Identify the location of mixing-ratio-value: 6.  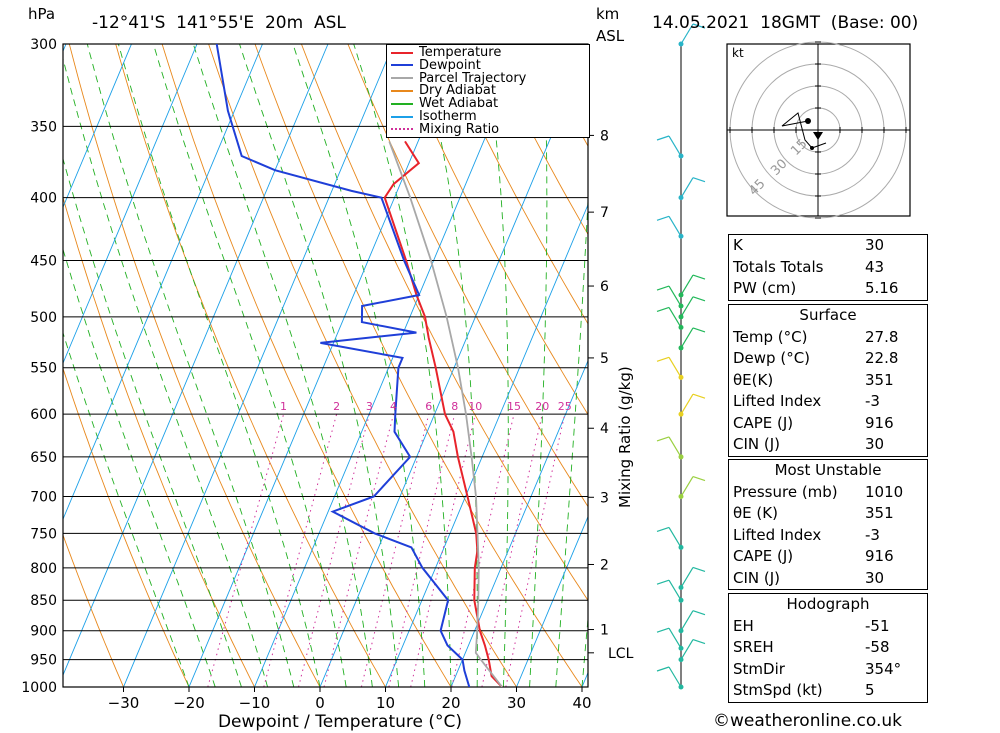
(428, 406).